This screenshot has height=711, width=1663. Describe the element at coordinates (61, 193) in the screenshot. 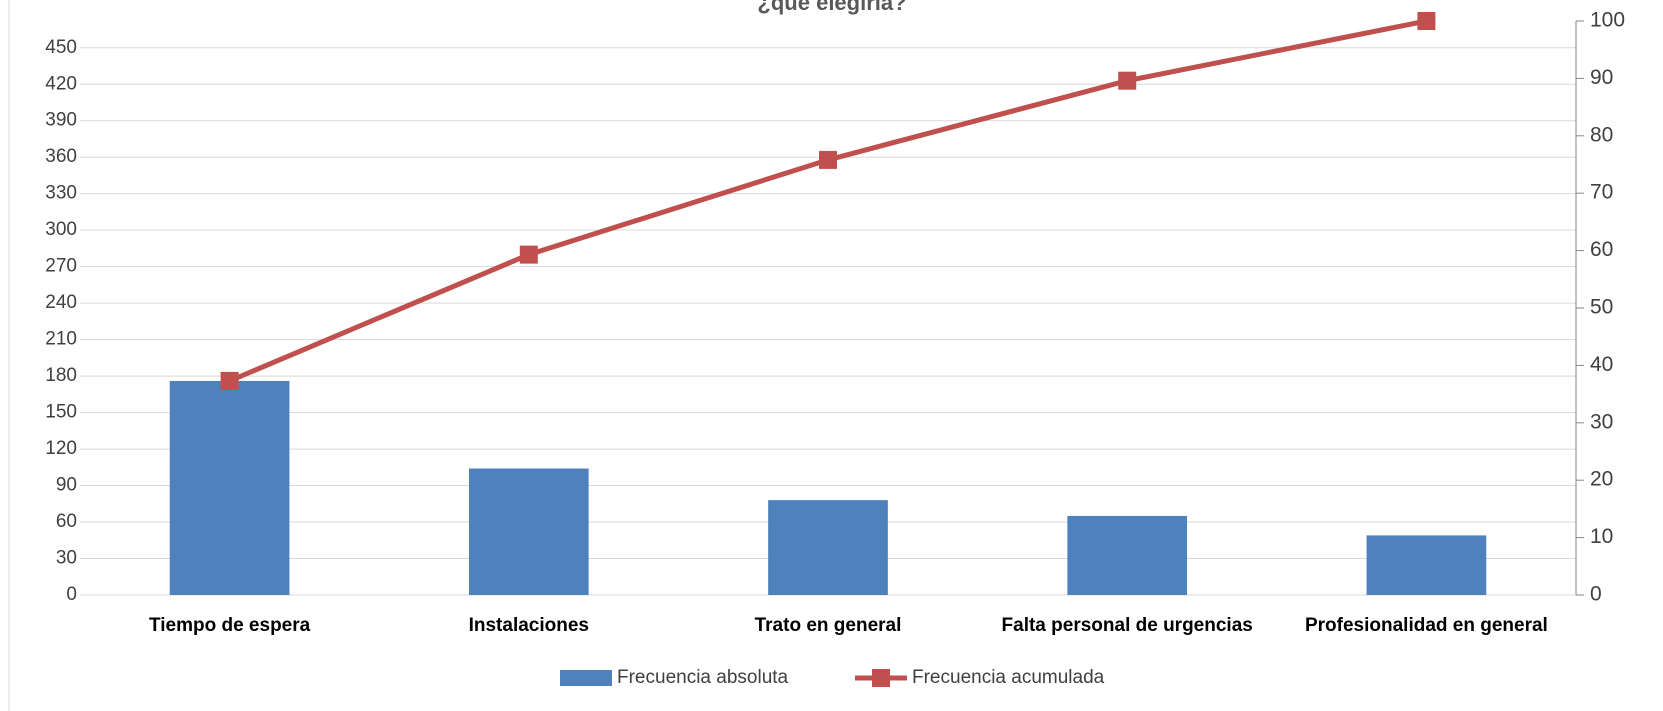

I see `y-tick-label: 330` at that location.